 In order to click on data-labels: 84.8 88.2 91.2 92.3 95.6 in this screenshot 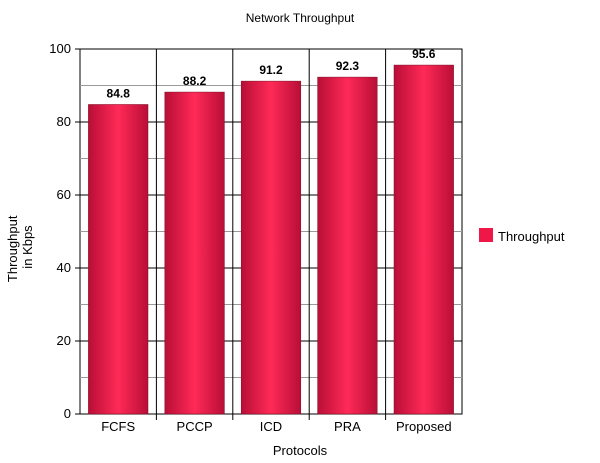, I will do `click(271, 73)`.